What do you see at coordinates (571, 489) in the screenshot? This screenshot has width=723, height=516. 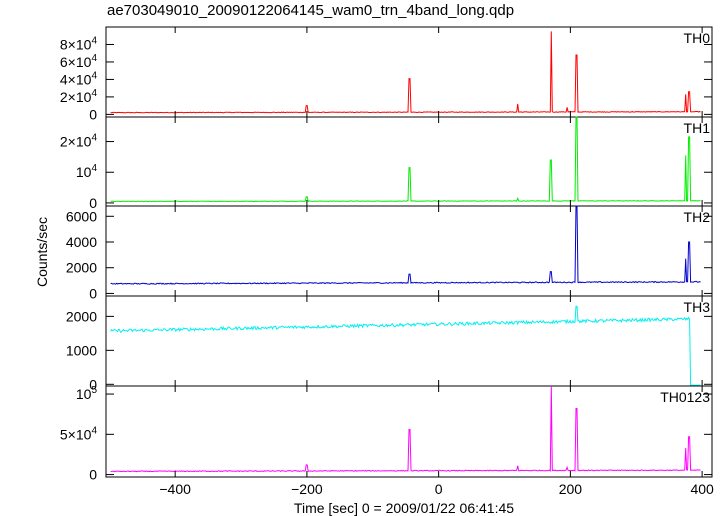 I see `x-tick-label: 200` at bounding box center [571, 489].